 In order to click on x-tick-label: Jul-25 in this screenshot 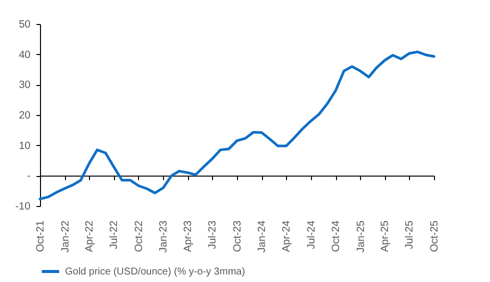, I will do `click(410, 235)`.